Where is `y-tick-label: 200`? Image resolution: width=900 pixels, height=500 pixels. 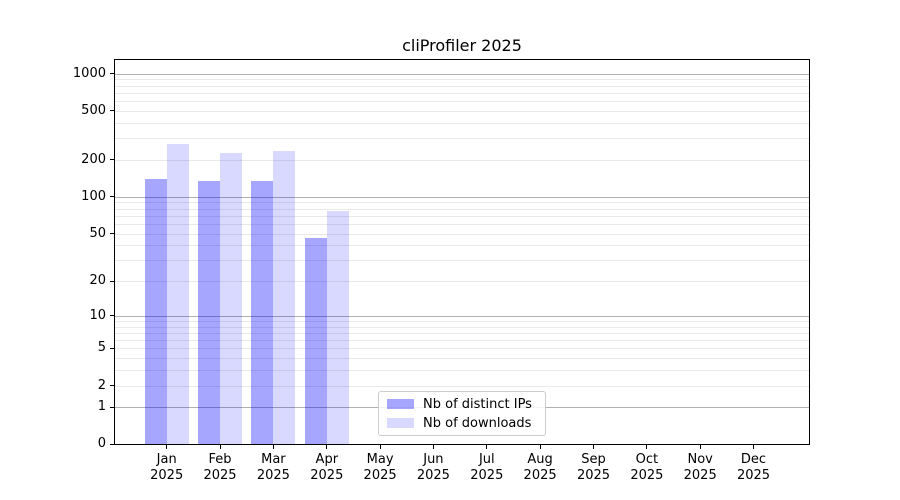
y-tick-label: 200 is located at coordinates (93, 159).